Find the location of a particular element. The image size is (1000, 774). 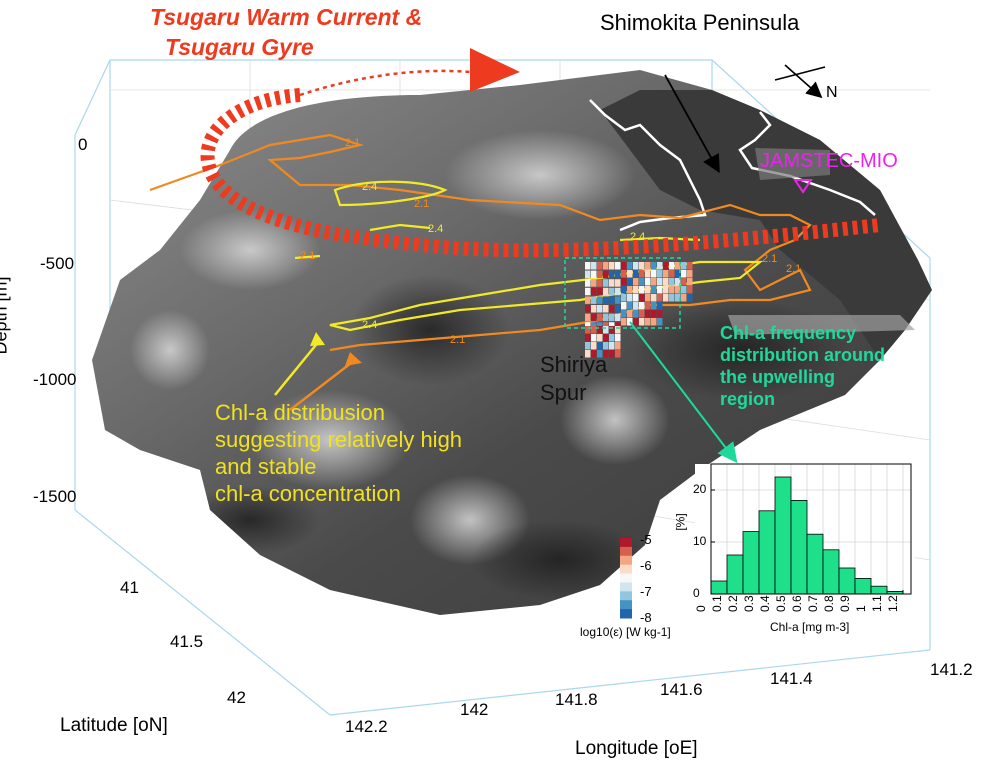

depth-axis-label: Depth [m] is located at coordinates (5, 315).